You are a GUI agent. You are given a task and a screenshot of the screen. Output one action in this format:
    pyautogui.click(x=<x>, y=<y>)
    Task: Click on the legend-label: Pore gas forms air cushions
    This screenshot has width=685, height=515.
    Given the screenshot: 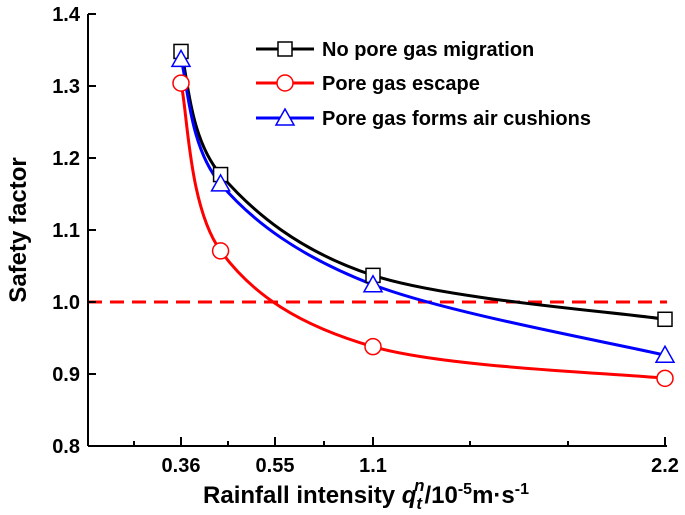 What is the action you would take?
    pyautogui.click(x=456, y=119)
    